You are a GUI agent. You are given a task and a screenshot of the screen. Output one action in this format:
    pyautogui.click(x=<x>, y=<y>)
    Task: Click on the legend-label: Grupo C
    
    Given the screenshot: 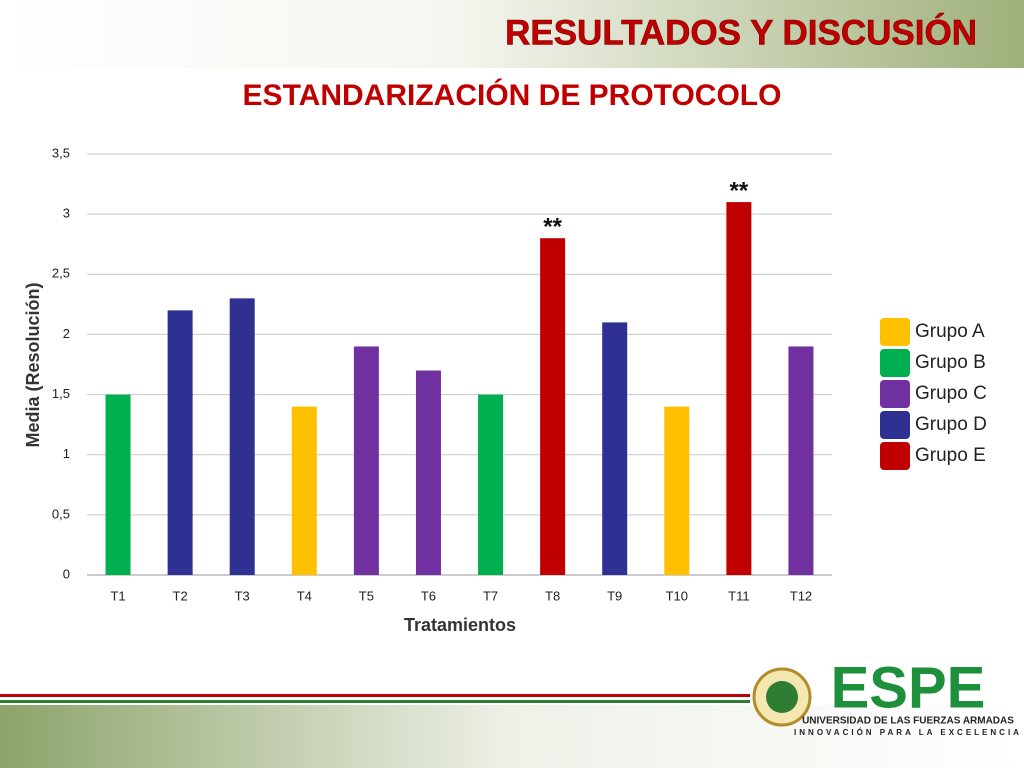 What is the action you would take?
    pyautogui.click(x=951, y=393)
    